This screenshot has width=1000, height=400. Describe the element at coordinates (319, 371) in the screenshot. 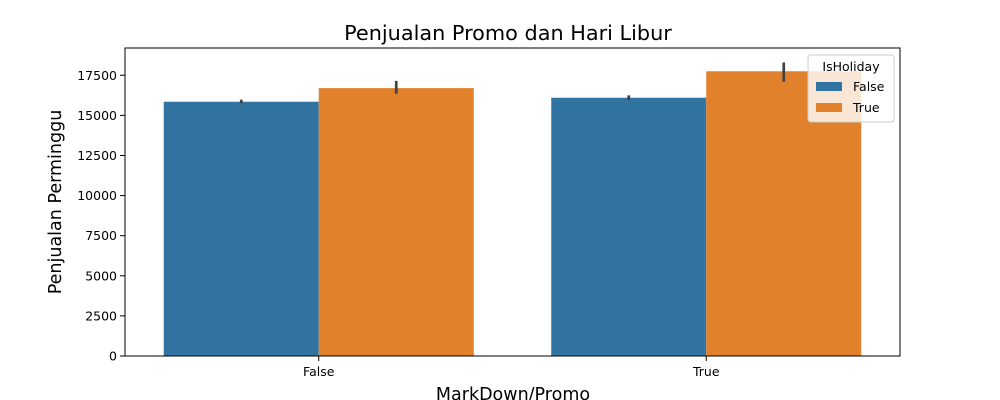

I see `x-tick-label: False` at that location.